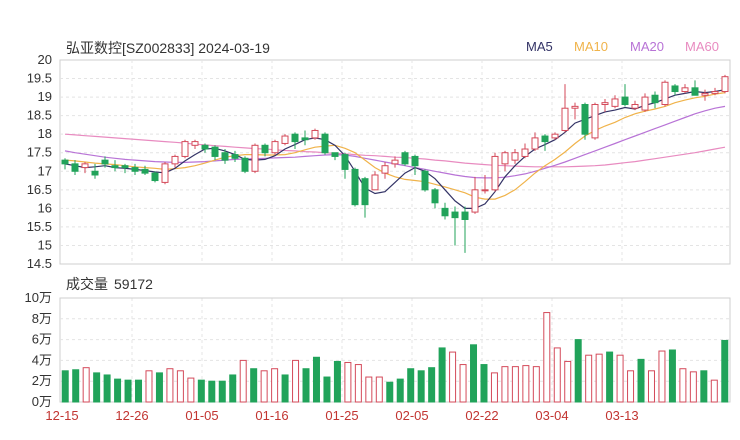  What do you see at coordinates (591, 46) in the screenshot?
I see `legend-ma10: MA10` at bounding box center [591, 46].